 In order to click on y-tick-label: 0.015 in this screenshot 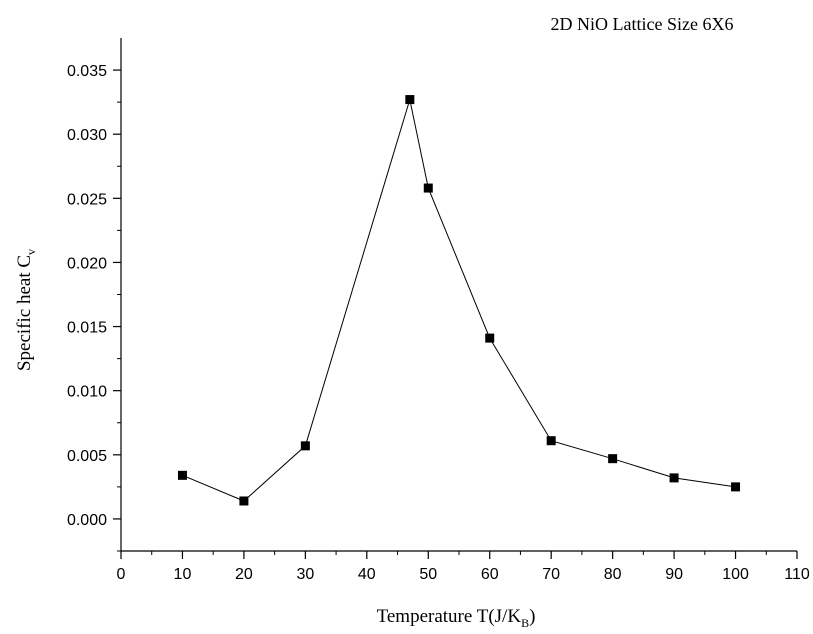, I will do `click(87, 328)`.